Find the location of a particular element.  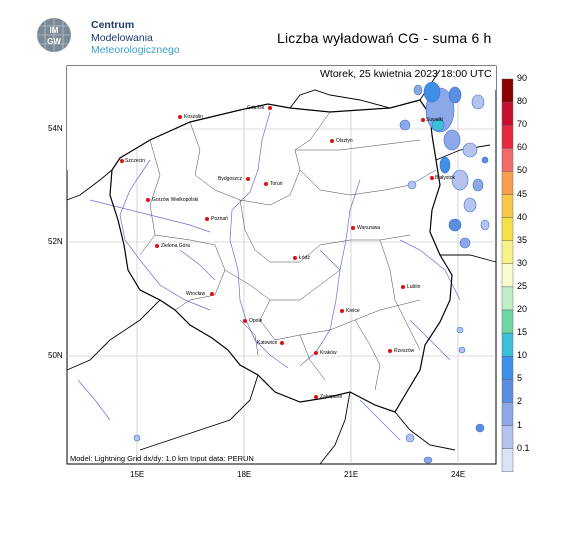

city-label: Lublin is located at coordinates (414, 287).